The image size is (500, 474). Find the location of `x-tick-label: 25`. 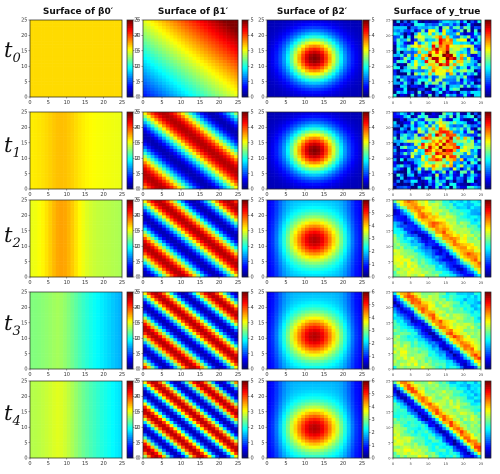

x-tick-label: 25 is located at coordinates (362, 195).